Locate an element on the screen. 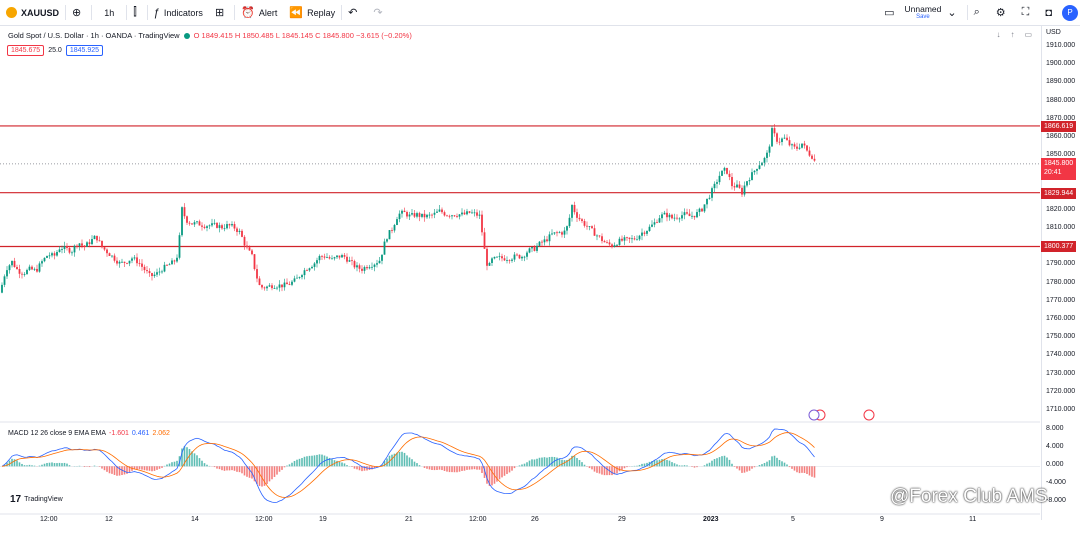  symbol-search: XAUUSD is located at coordinates (32, 12).